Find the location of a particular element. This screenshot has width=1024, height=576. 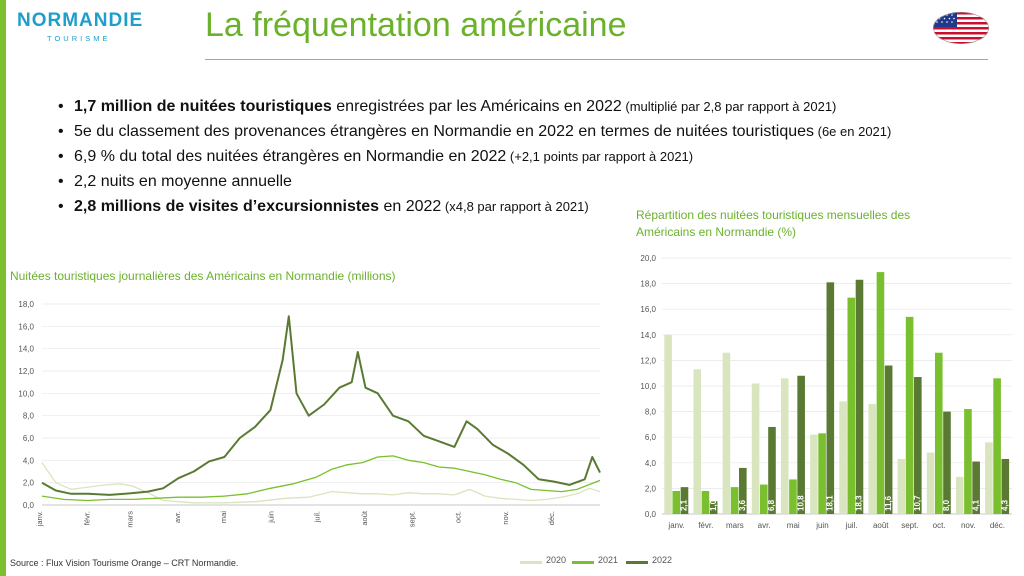

x-category-label: déc. is located at coordinates (997, 525).